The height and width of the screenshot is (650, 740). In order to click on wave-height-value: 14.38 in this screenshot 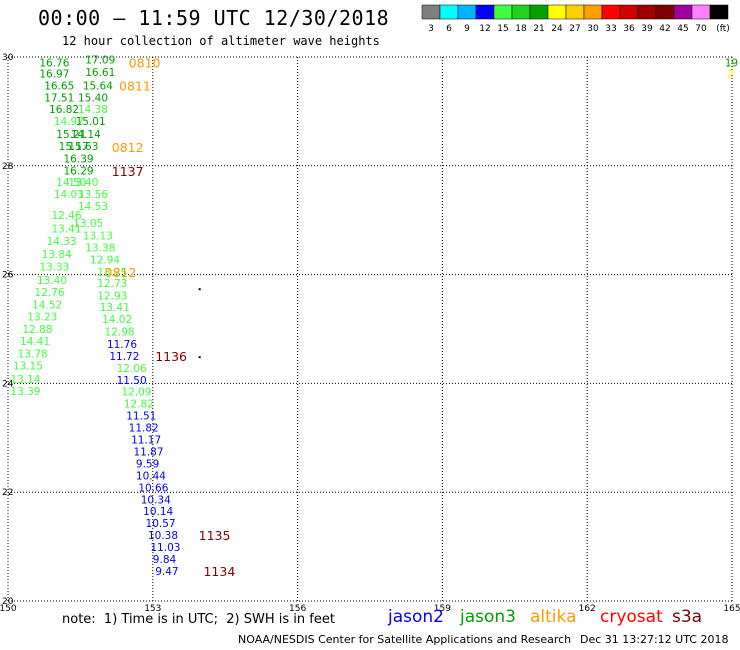, I will do `click(93, 110)`.